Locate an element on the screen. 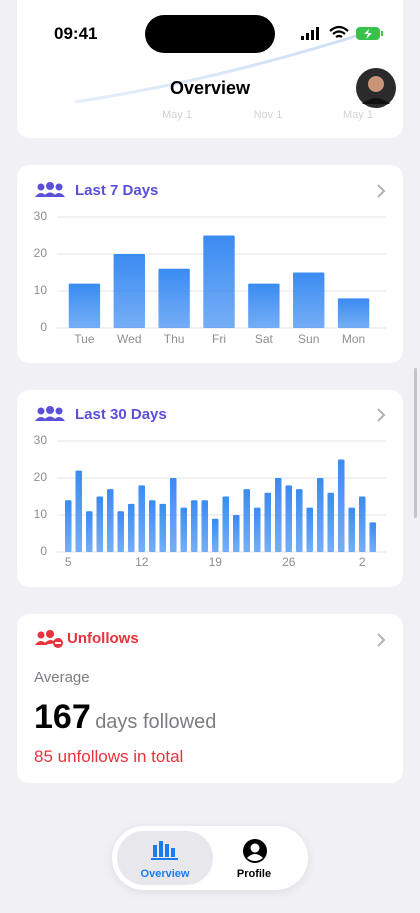 This screenshot has height=913, width=420. status-icons is located at coordinates (342, 32).